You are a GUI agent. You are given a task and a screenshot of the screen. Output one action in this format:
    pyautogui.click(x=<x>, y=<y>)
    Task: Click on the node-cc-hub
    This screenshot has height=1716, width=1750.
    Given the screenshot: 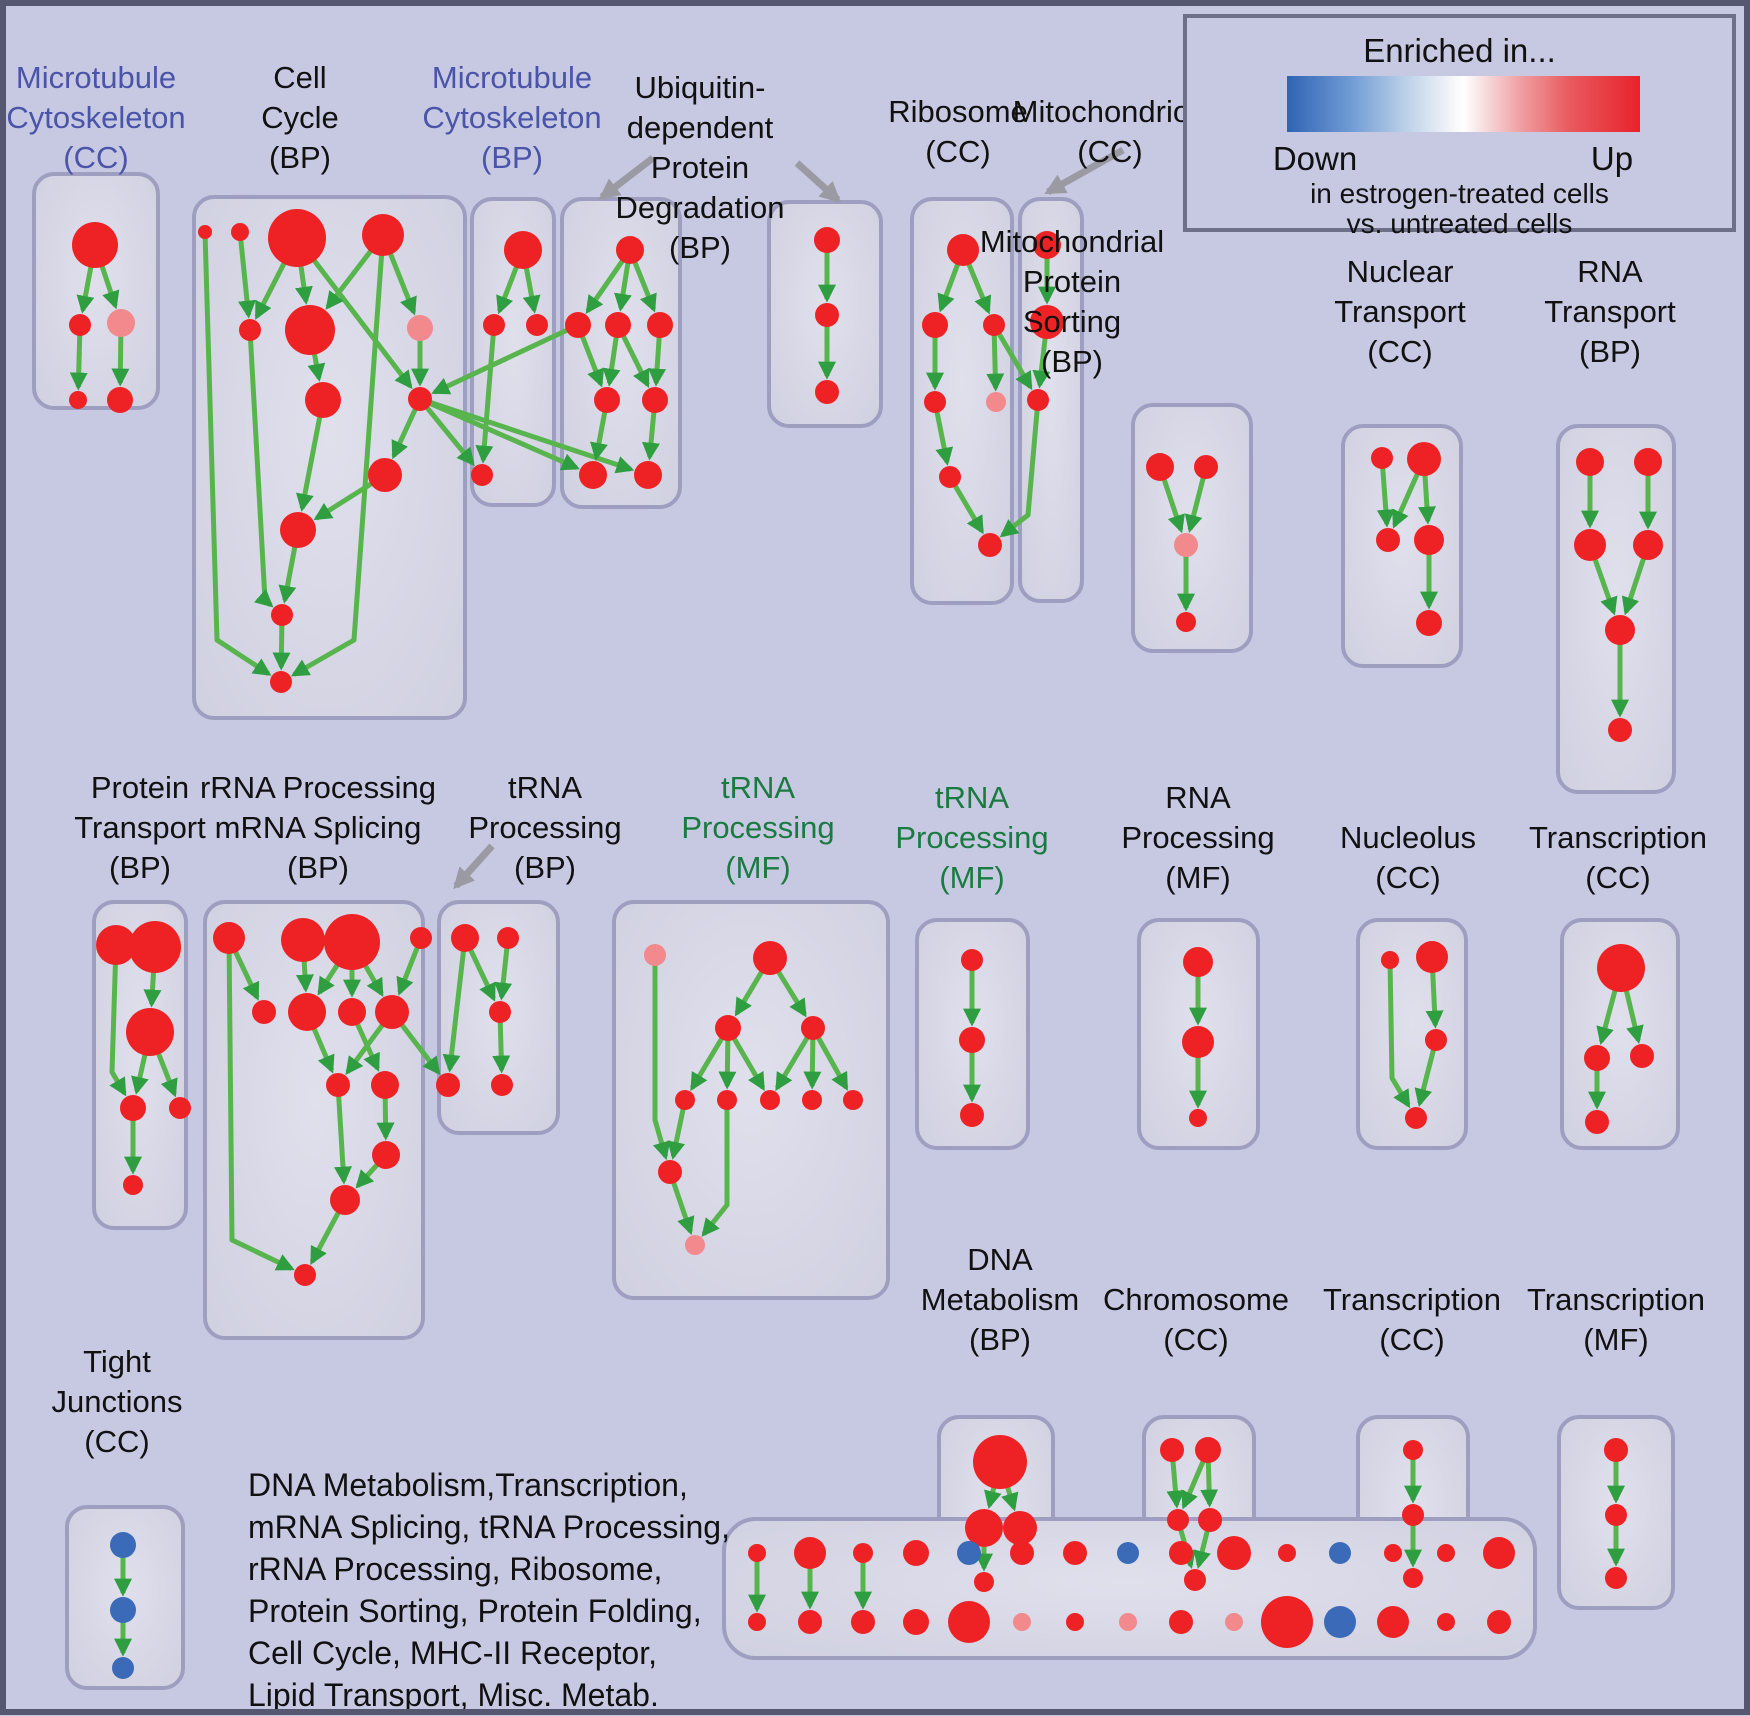 What is the action you would take?
    pyautogui.click(x=420, y=399)
    